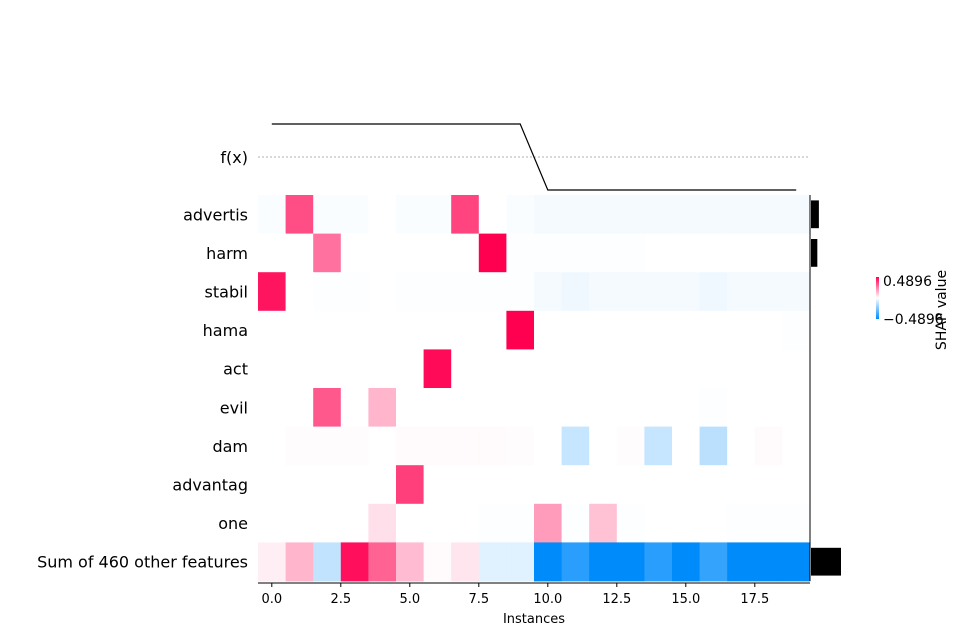 The image size is (960, 636). What do you see at coordinates (234, 157) in the screenshot?
I see `fx-label: f(x)` at bounding box center [234, 157].